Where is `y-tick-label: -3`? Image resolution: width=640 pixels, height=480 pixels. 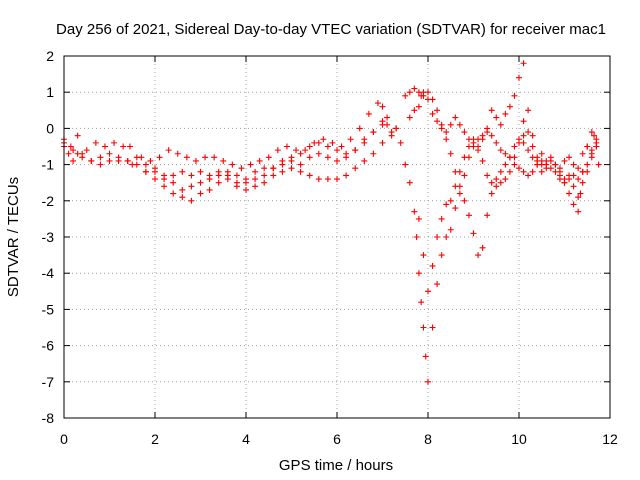 y-tick-label: -3 is located at coordinates (48, 237).